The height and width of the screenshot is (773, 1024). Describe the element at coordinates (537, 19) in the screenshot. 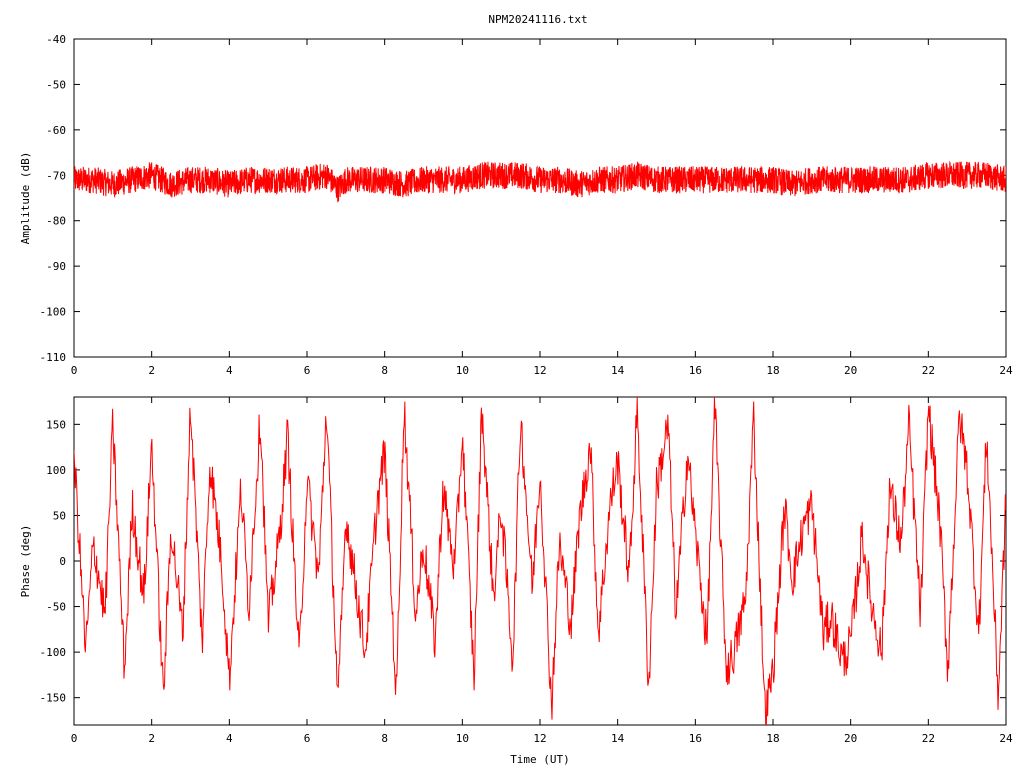

I see `chart-title: NPM20241116.txt` at that location.